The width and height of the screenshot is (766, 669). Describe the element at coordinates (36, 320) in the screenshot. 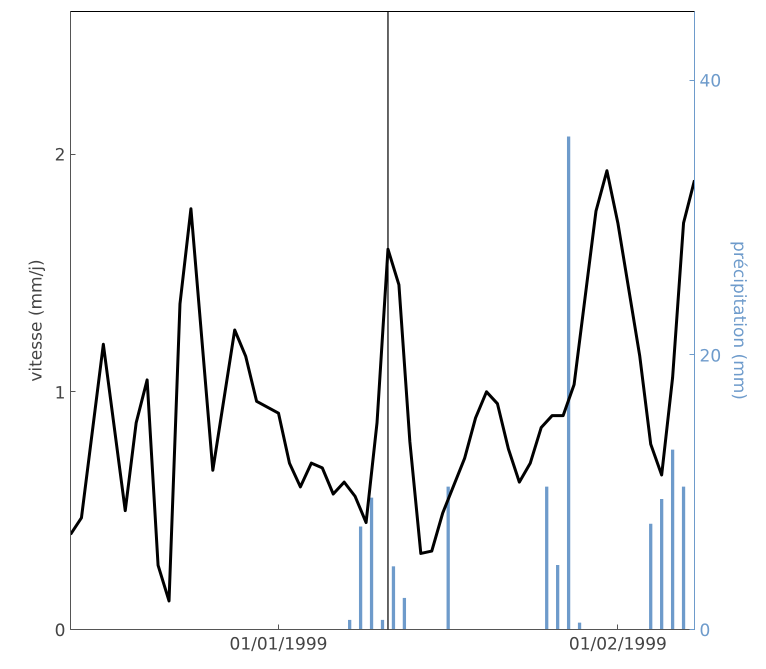

I see `y-axis-title: vitesse (mm/j)` at that location.